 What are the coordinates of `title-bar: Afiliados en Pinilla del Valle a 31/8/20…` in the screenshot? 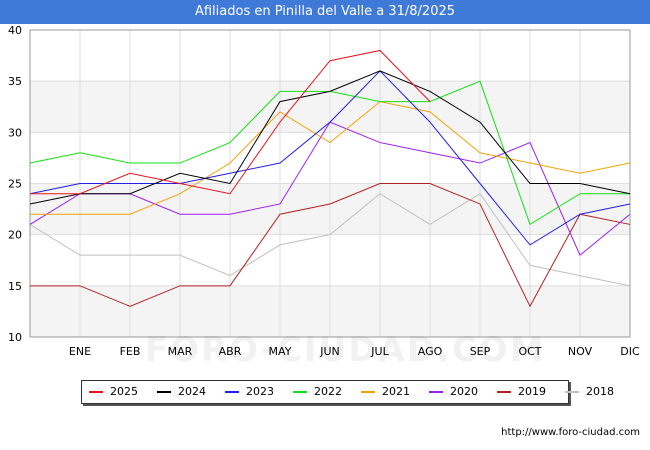 It's located at (325, 12).